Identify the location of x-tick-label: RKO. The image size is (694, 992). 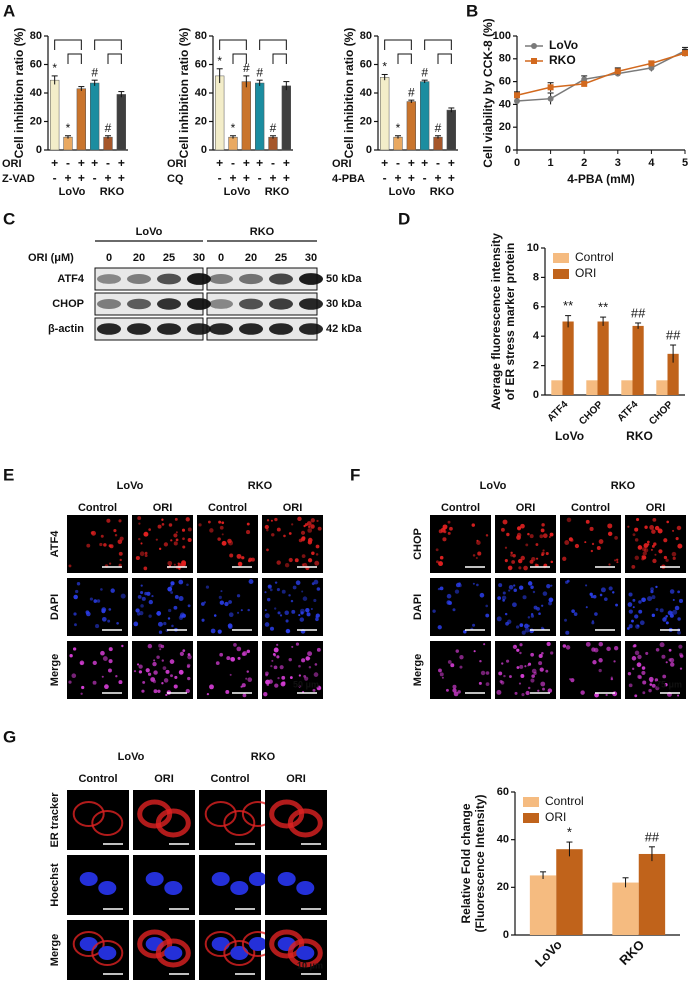
(631, 952).